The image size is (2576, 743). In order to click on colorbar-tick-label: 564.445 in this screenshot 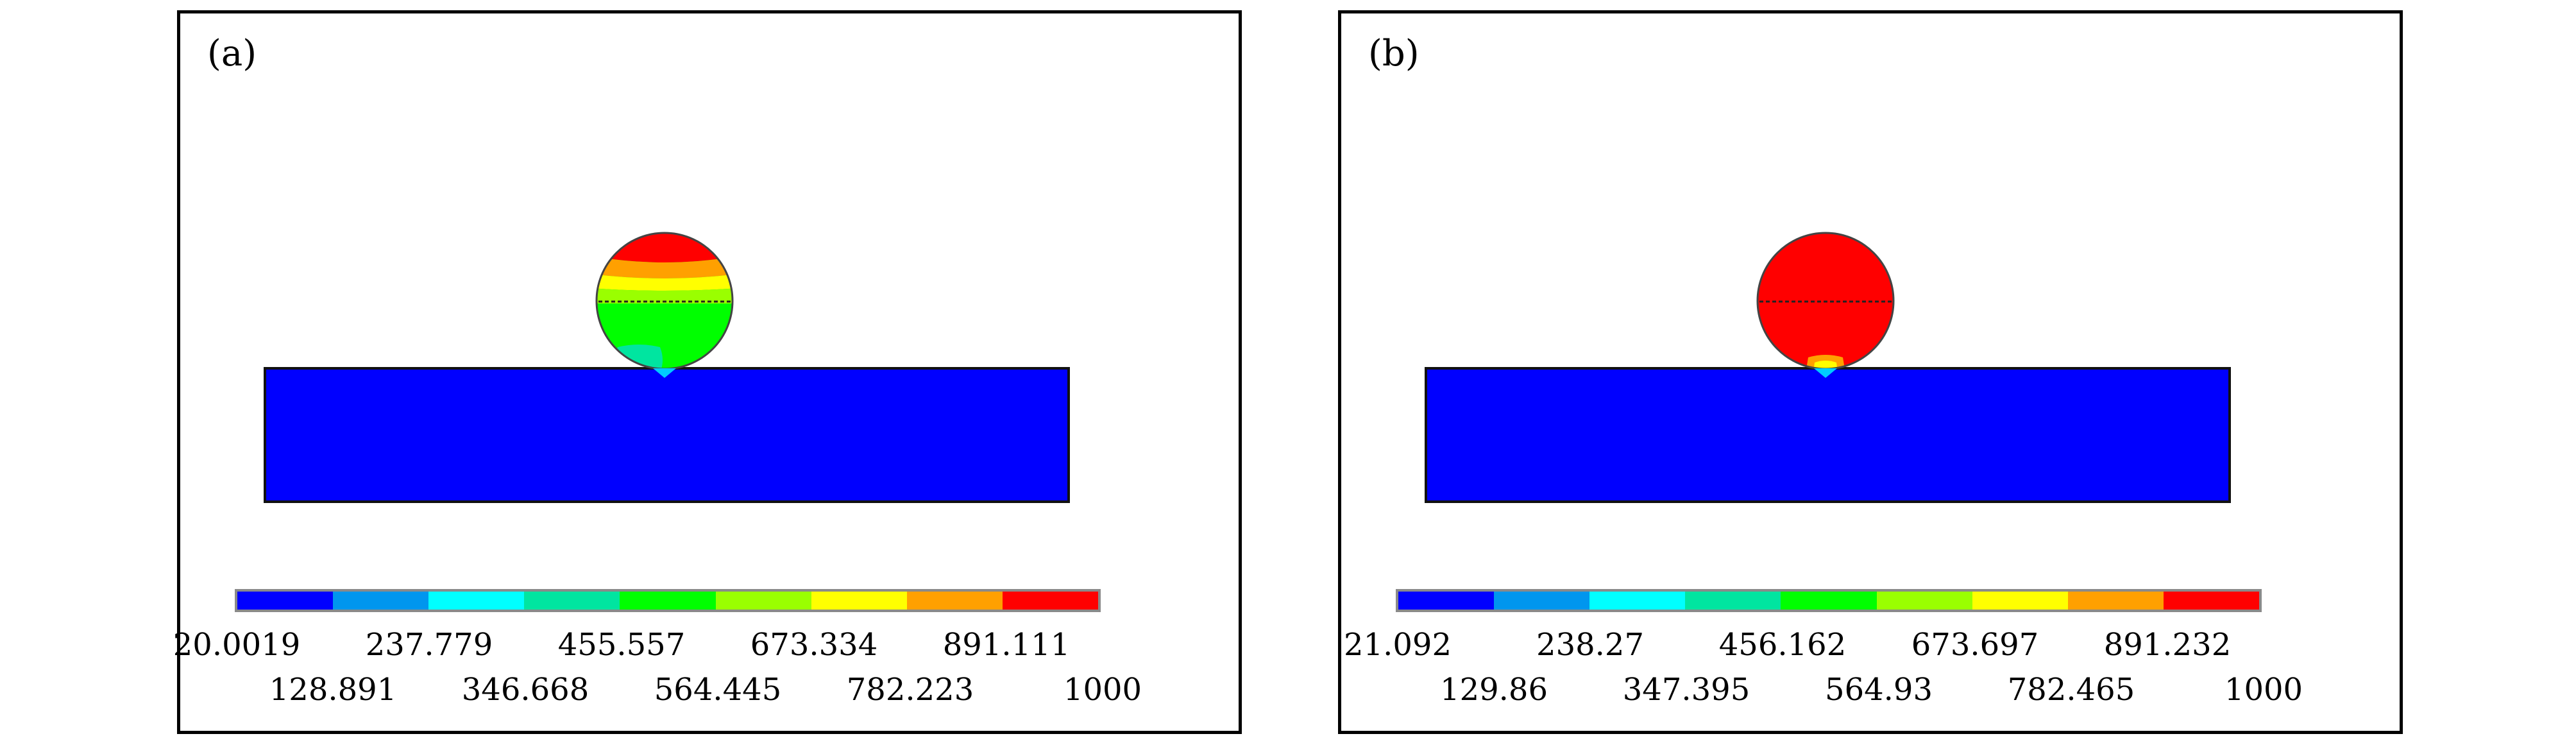, I will do `click(718, 690)`.